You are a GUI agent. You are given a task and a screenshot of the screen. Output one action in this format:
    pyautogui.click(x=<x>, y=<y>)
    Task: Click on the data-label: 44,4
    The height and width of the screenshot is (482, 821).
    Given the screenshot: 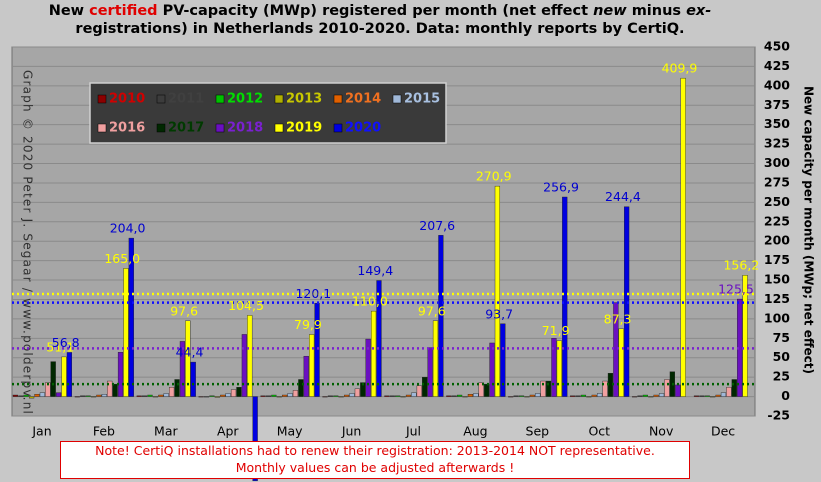 What is the action you would take?
    pyautogui.click(x=190, y=352)
    